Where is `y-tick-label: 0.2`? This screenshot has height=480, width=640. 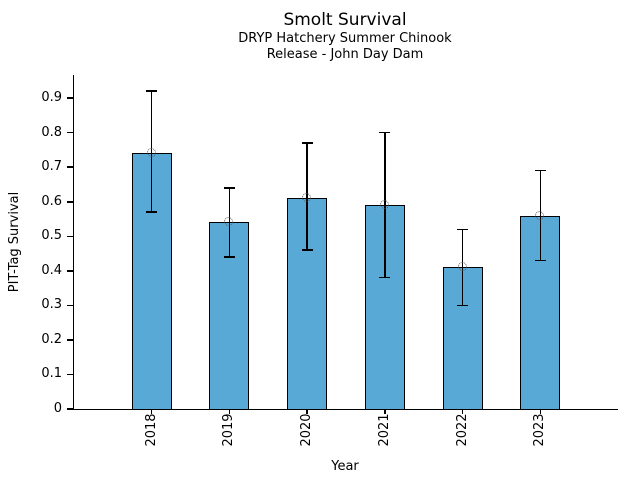
y-tick-label: 0.2 is located at coordinates (51, 339).